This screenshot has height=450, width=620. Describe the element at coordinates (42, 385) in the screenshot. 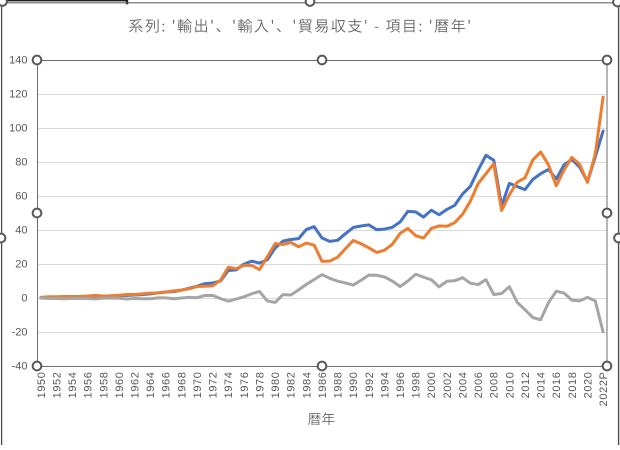

I see `svg-text: 1950` at that location.